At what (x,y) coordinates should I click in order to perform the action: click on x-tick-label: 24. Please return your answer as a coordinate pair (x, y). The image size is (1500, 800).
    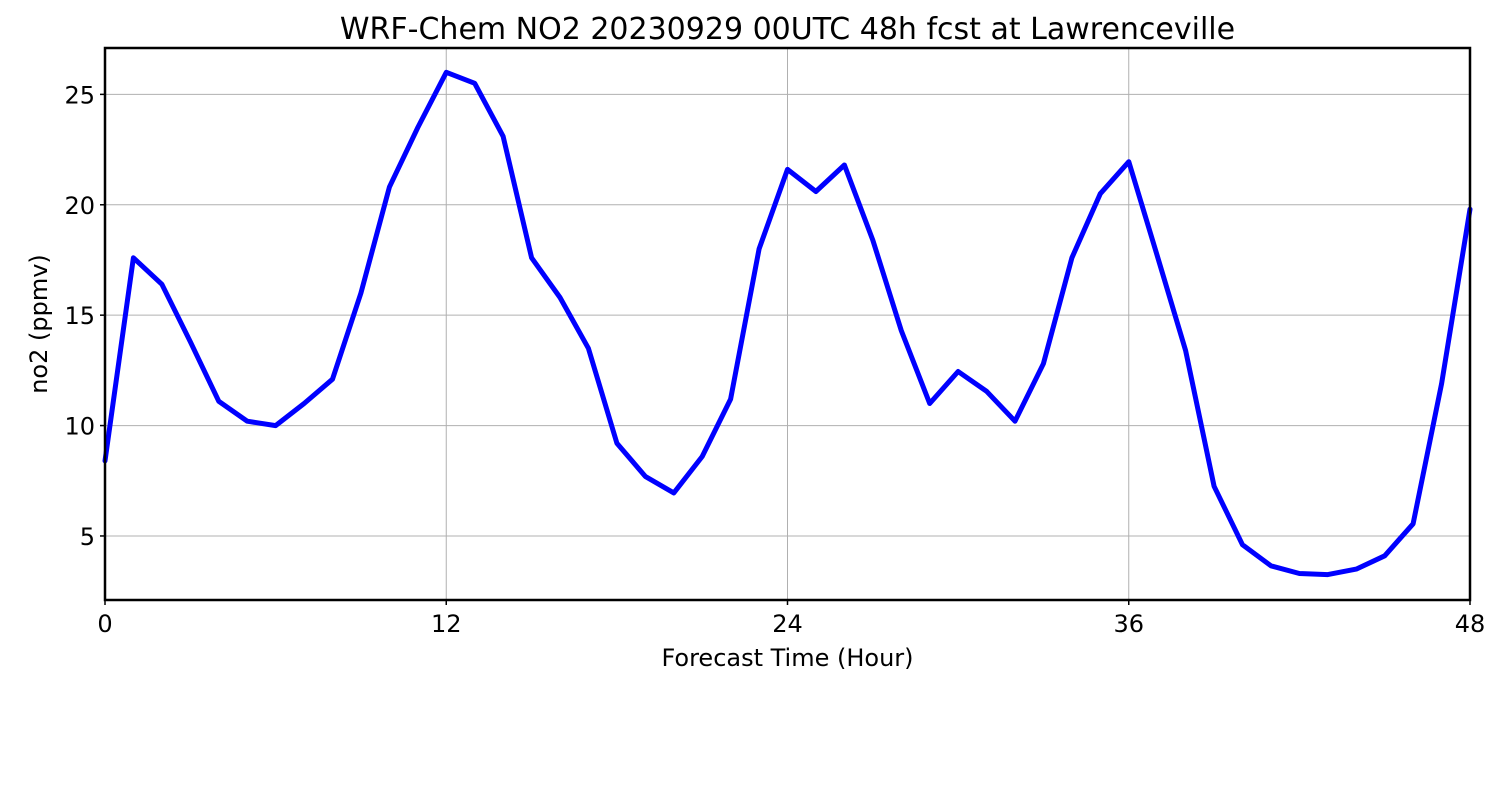
    Looking at the image, I should click on (787, 624).